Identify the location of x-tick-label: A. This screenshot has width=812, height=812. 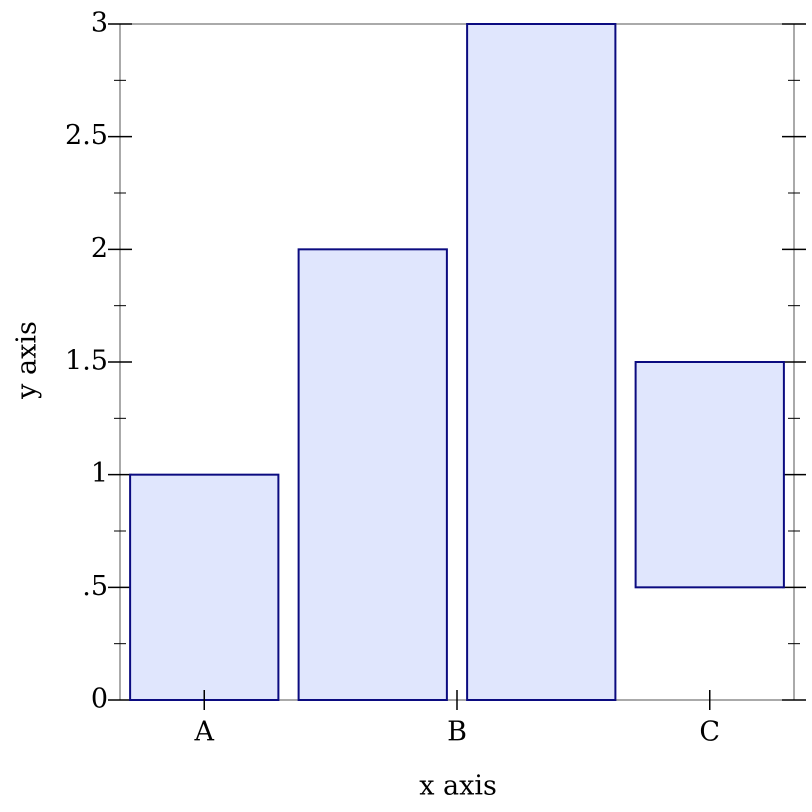
(204, 732).